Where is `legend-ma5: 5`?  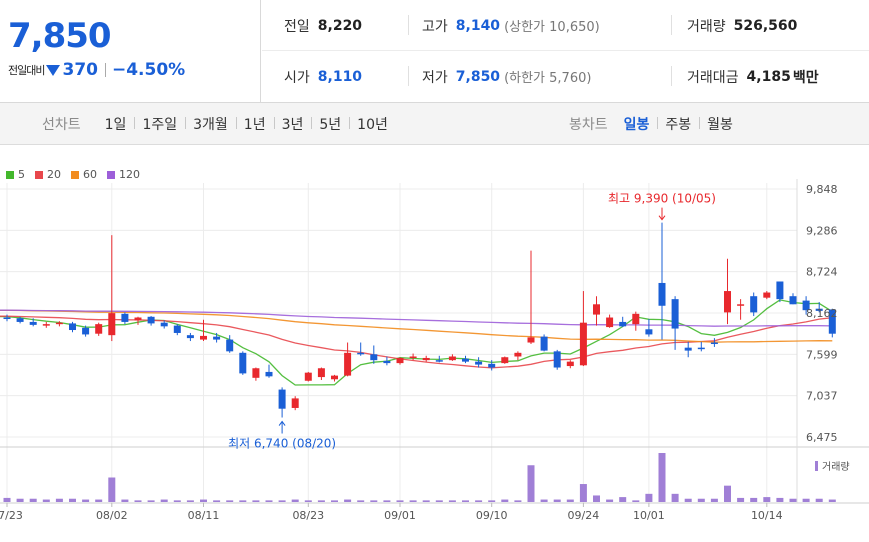
legend-ma5: 5 is located at coordinates (15, 174).